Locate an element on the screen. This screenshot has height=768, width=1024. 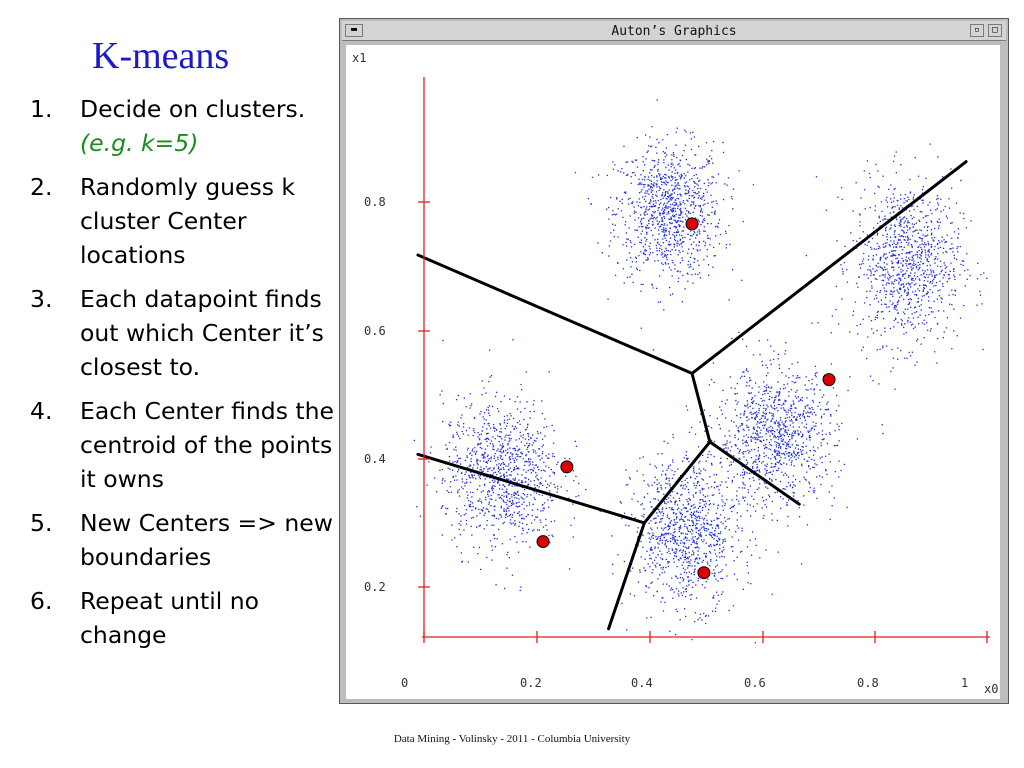
window-menu-button: ▬ is located at coordinates (354, 30).